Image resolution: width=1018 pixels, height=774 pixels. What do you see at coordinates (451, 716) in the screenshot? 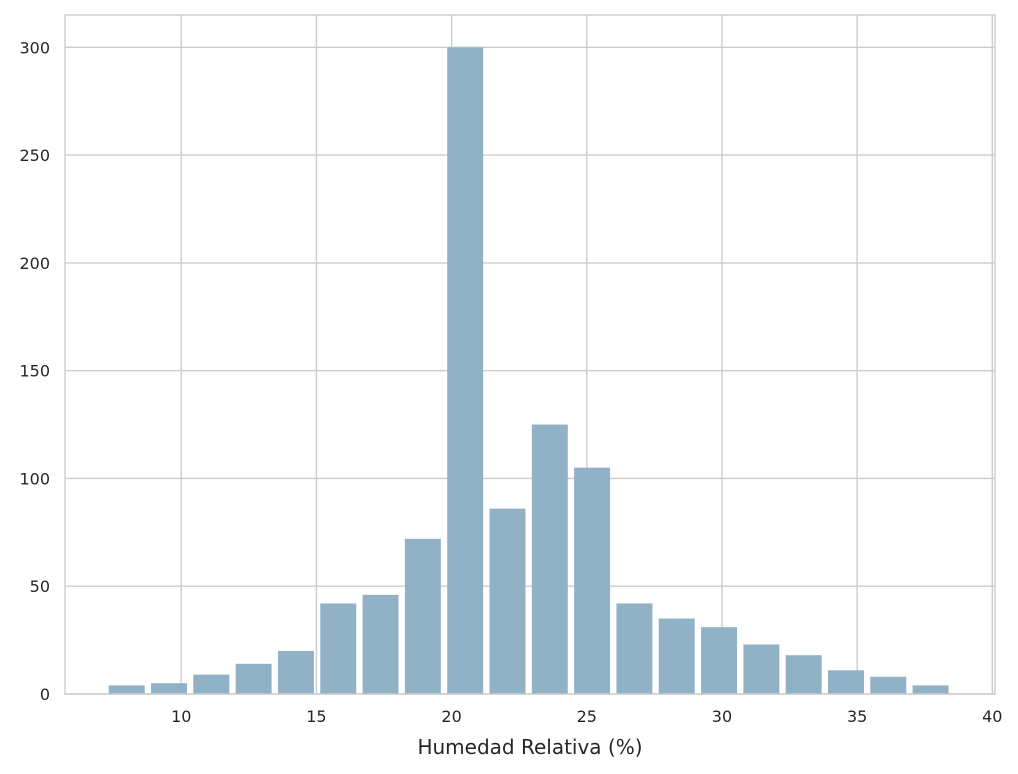
I see `x-tick-label: 20` at bounding box center [451, 716].